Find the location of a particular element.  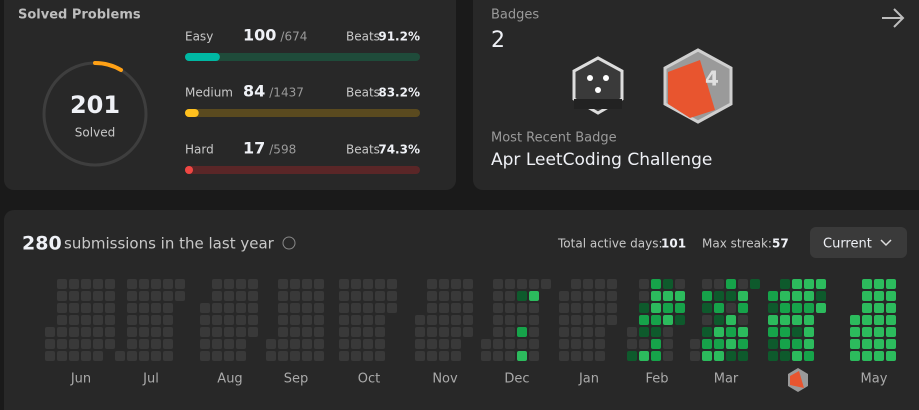

recent-label: Most Recent Badge is located at coordinates (554, 138).